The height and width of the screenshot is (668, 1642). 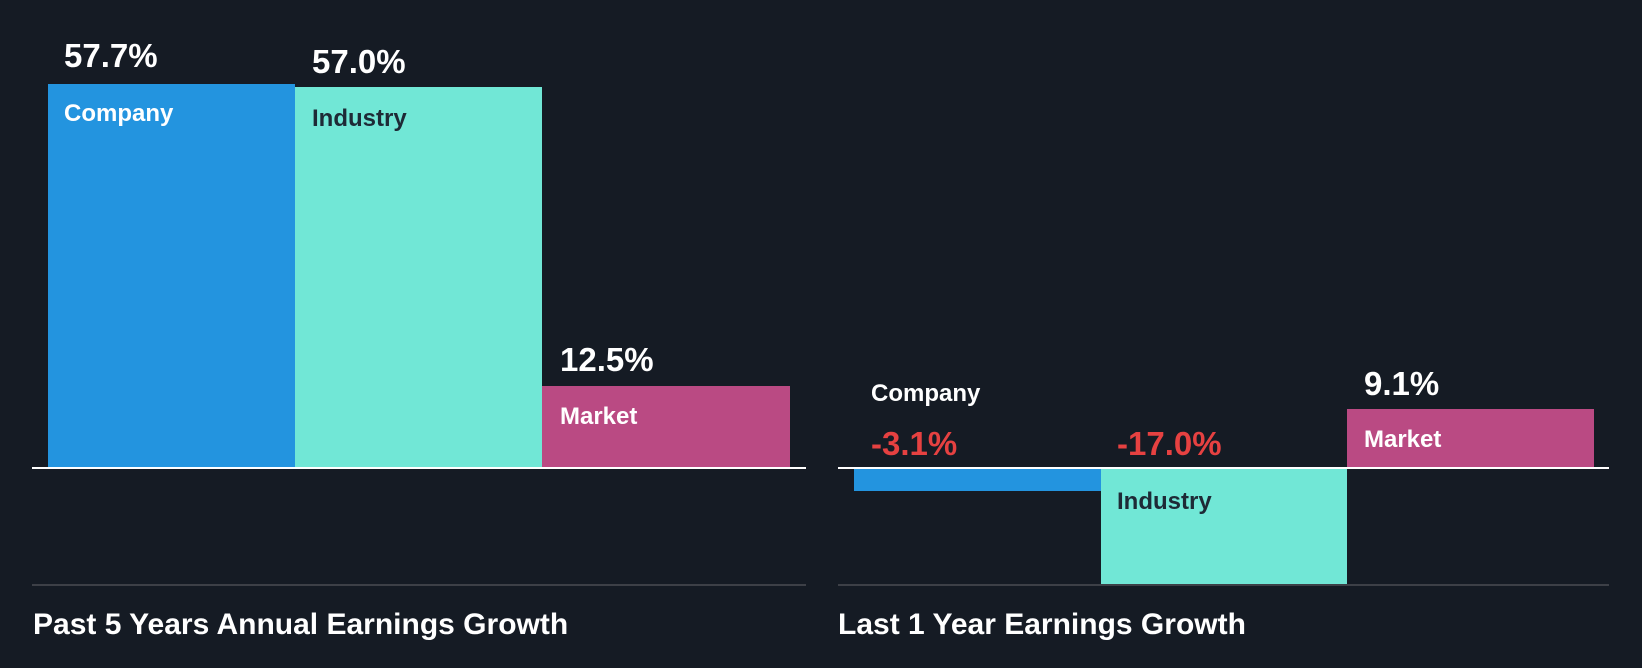 I want to click on value-label-company: 57.7%, so click(x=111, y=55).